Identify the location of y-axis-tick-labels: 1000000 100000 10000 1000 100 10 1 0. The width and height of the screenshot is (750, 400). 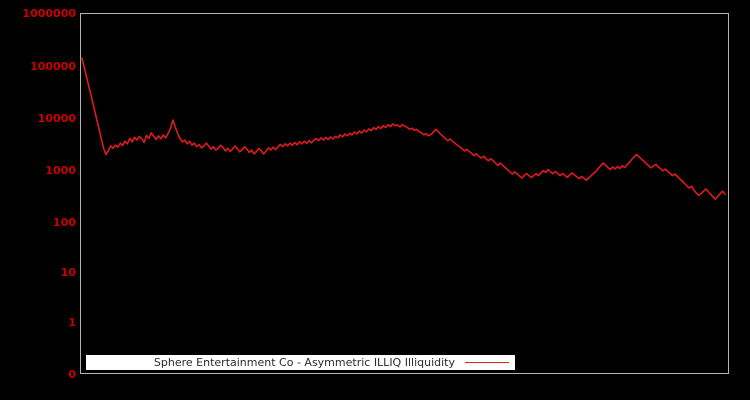
(38, 200).